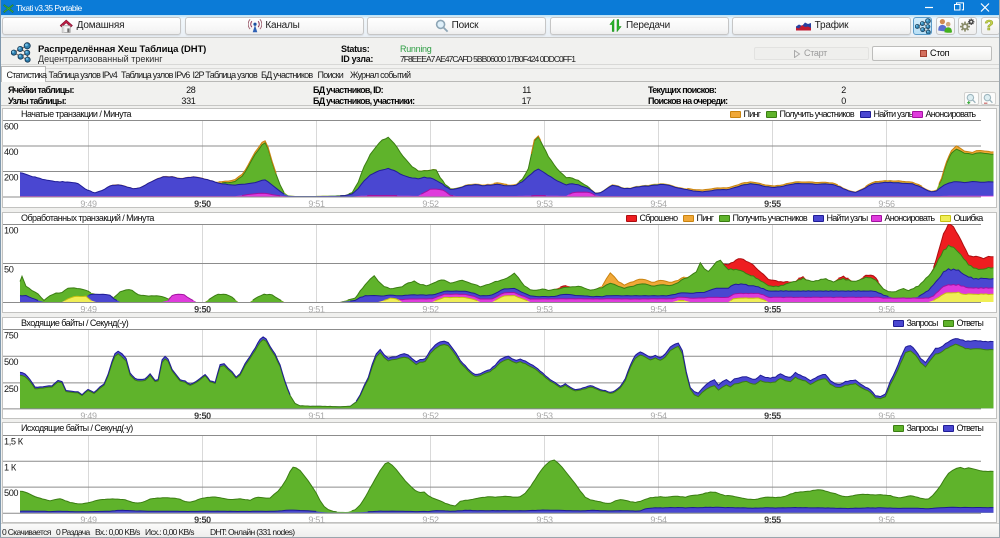 The image size is (1000, 538). Describe the element at coordinates (11, 335) in the screenshot. I see `svg-text: 750` at that location.